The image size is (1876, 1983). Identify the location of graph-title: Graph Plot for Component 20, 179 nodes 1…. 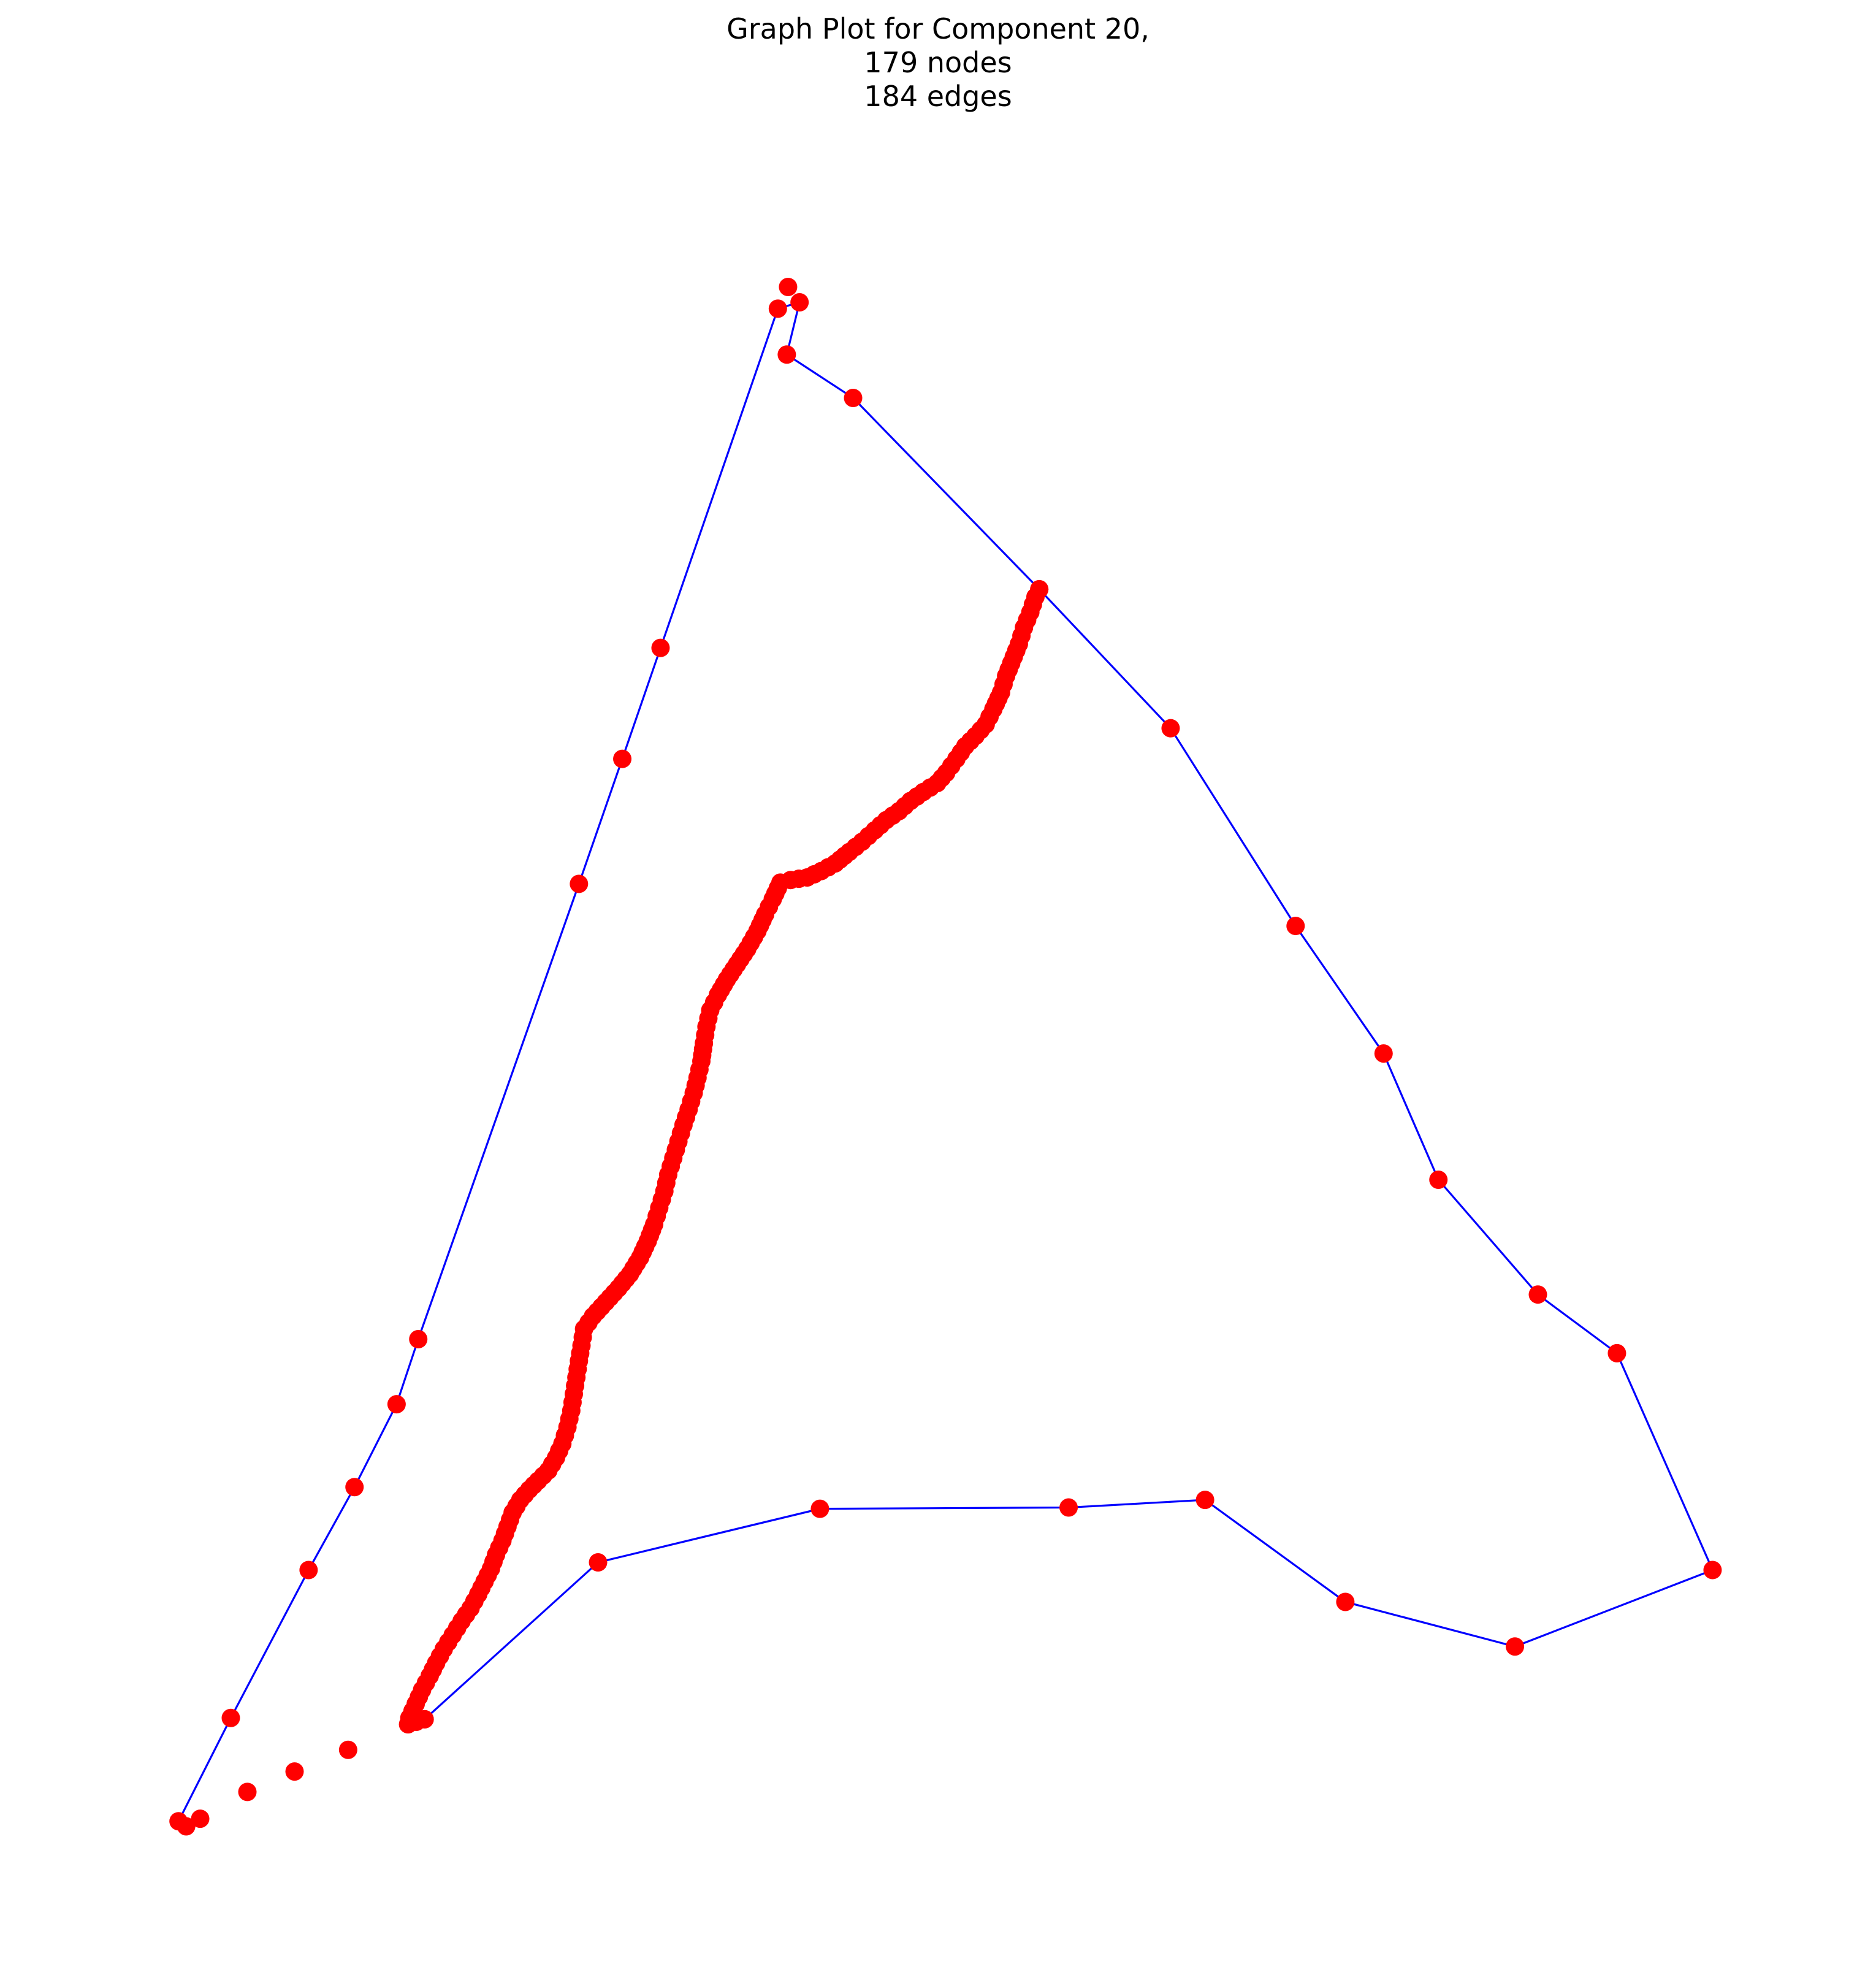
(938, 62).